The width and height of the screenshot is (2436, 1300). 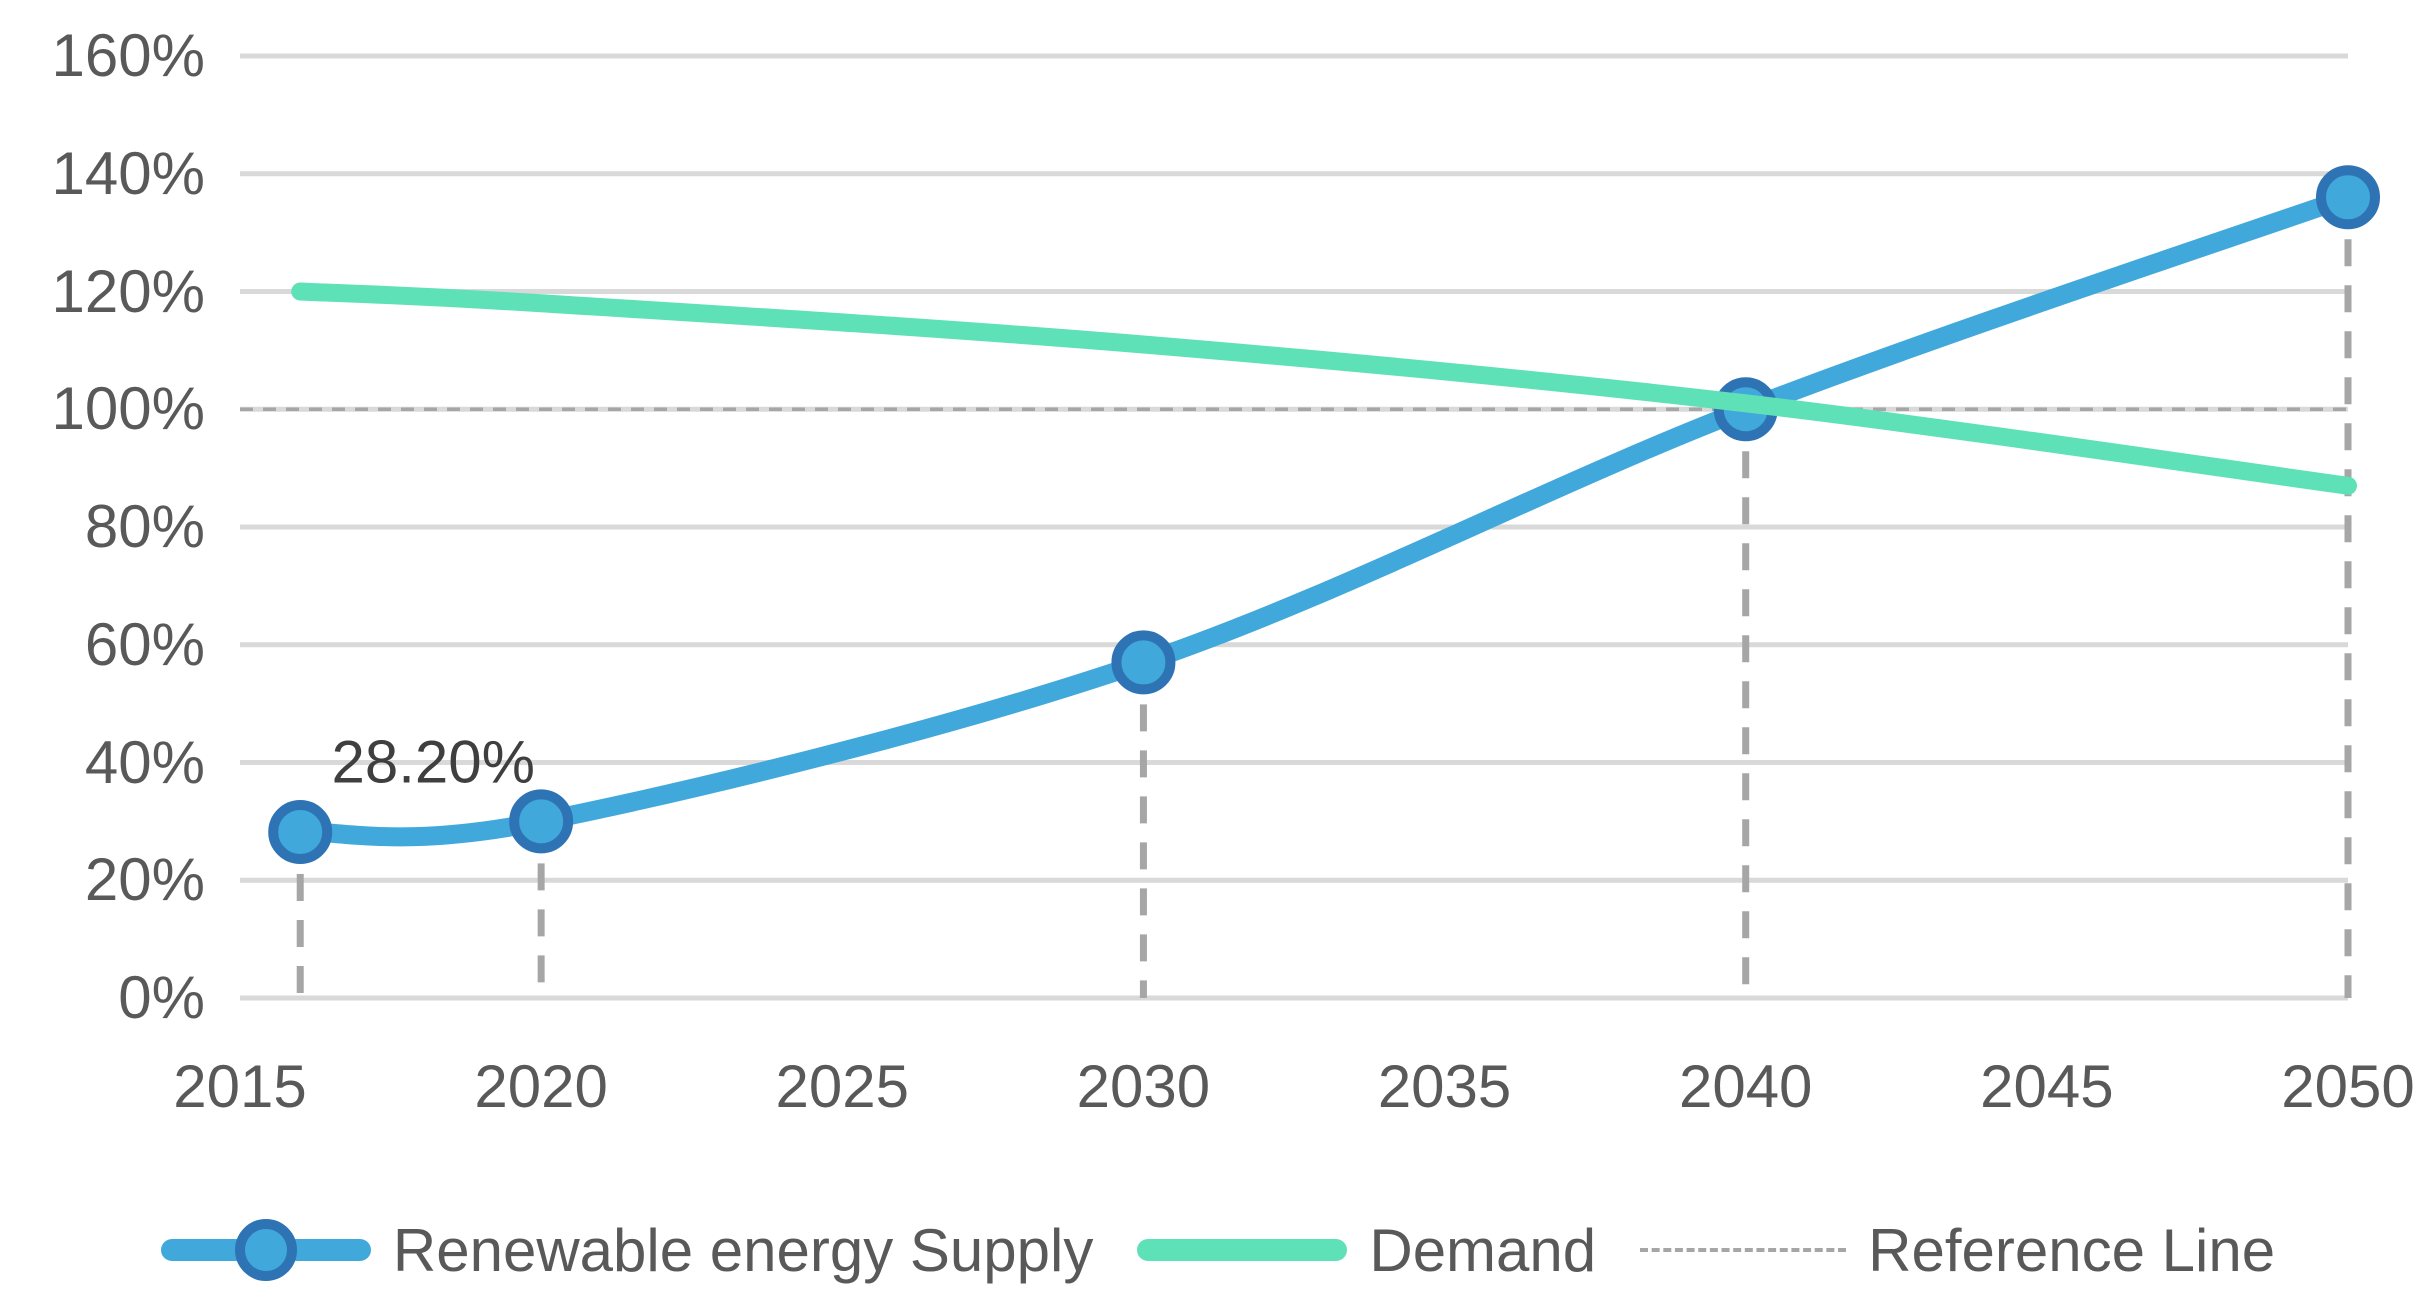 I want to click on supply-marker-icon, so click(x=265, y=1250).